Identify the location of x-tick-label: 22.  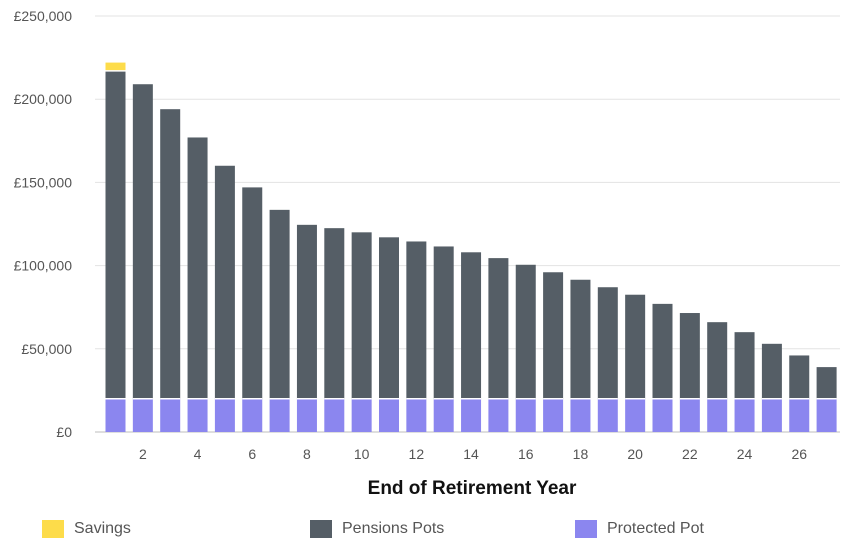
(690, 454).